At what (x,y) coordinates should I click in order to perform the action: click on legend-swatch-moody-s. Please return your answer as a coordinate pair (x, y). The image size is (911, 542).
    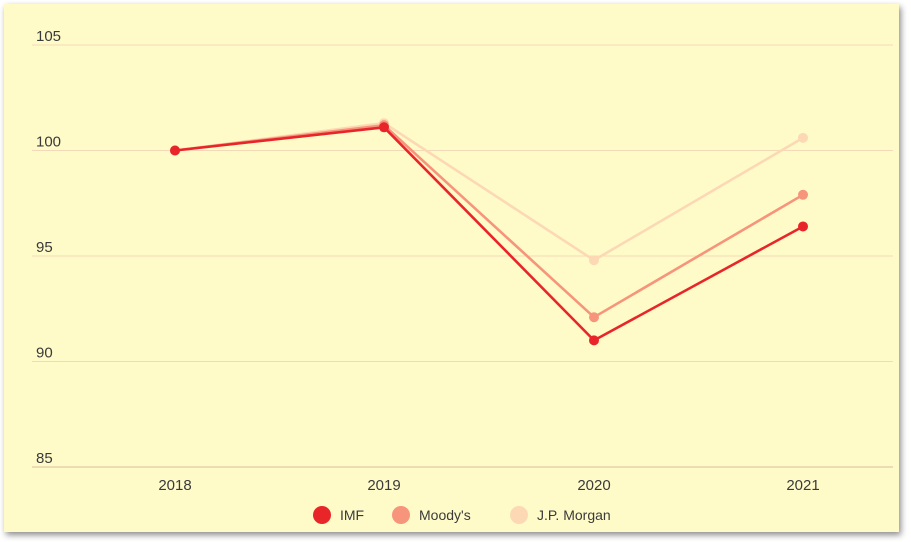
    Looking at the image, I should click on (401, 515).